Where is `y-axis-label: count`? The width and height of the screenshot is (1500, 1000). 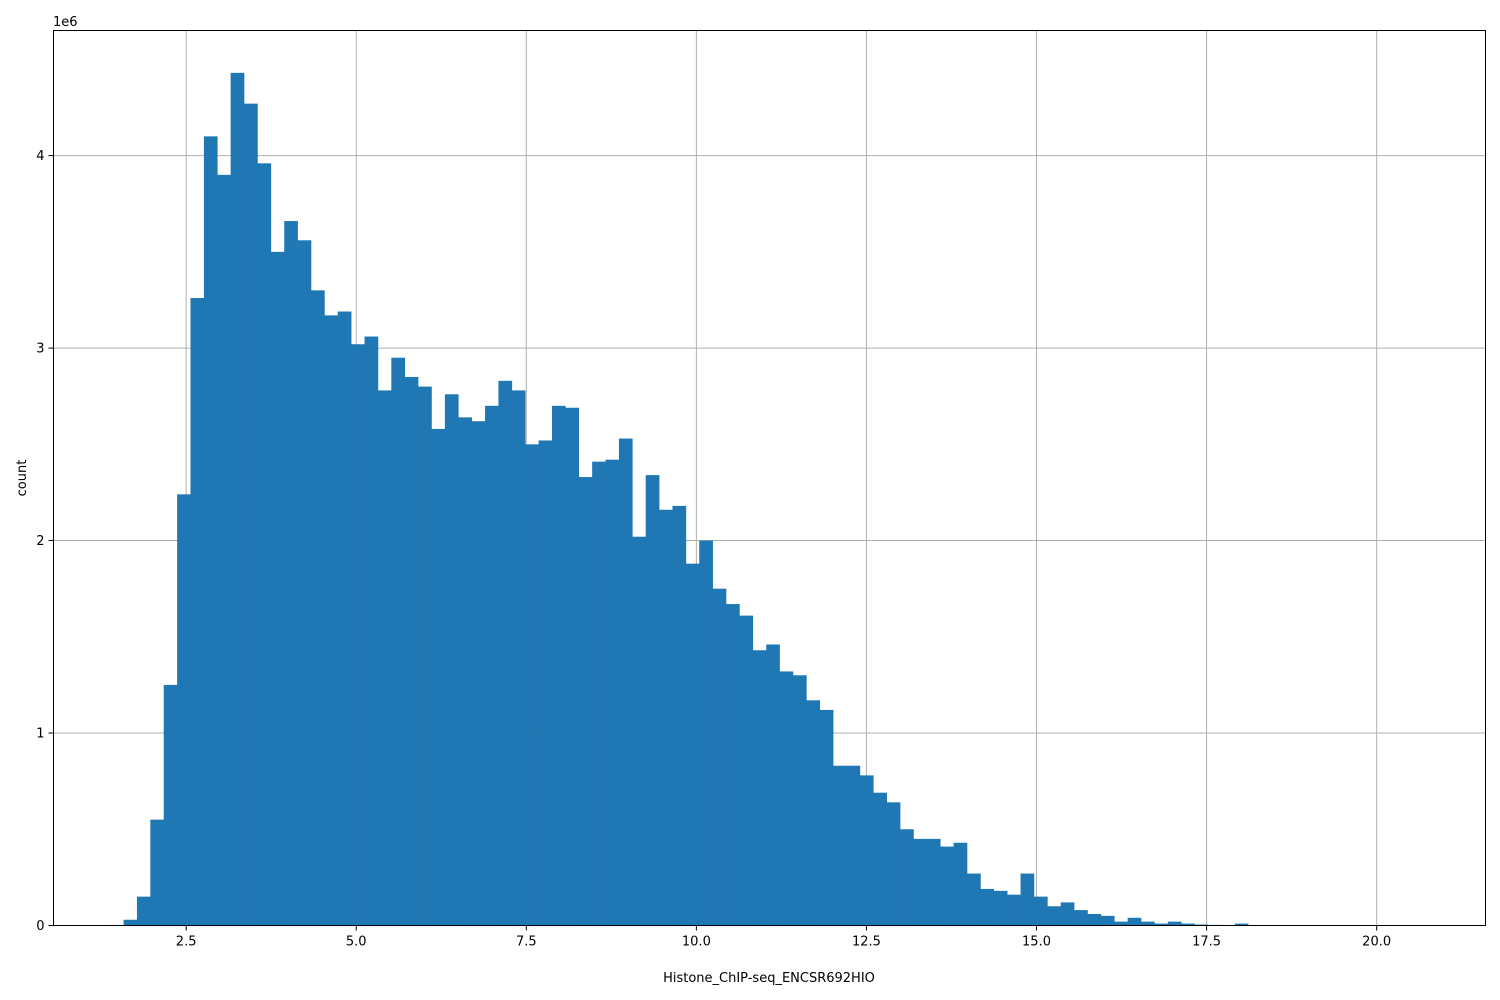 y-axis-label: count is located at coordinates (22, 478).